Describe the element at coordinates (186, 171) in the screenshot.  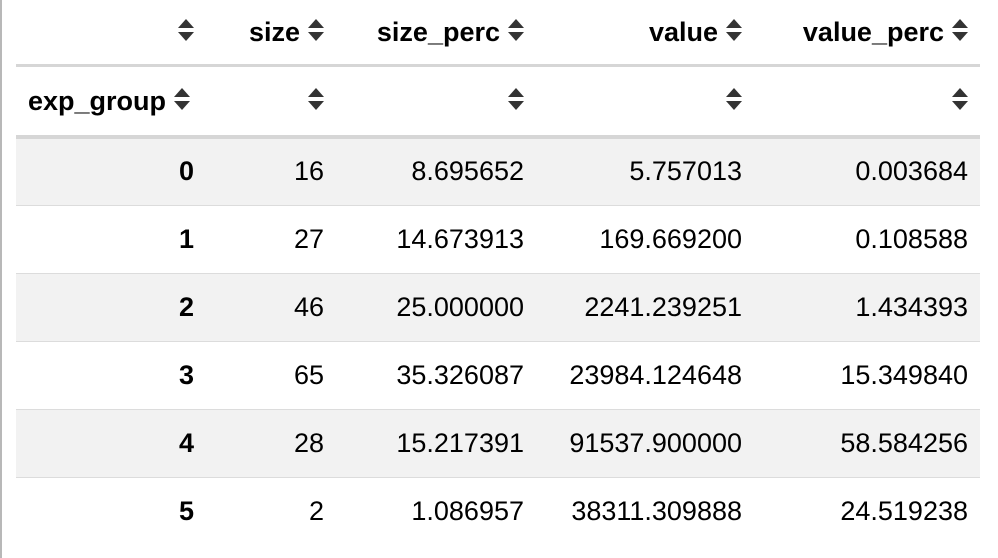
I see `row-index: 0` at that location.